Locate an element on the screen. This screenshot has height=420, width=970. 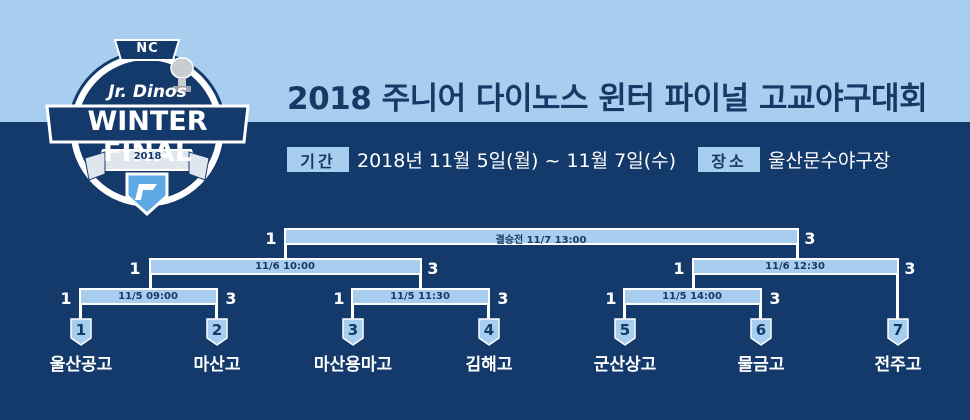
team-name-6: 물금고 is located at coordinates (761, 365).